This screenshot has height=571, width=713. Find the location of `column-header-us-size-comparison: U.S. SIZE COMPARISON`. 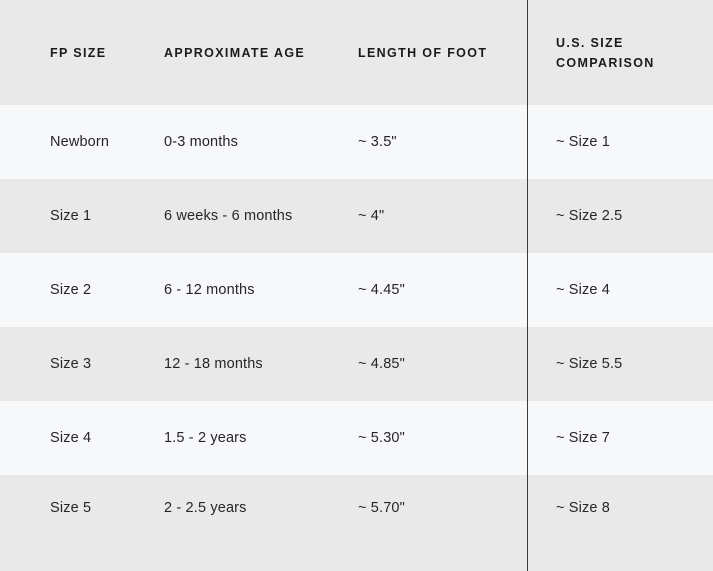

column-header-us-size-comparison: U.S. SIZE COMPARISON is located at coordinates (605, 52).